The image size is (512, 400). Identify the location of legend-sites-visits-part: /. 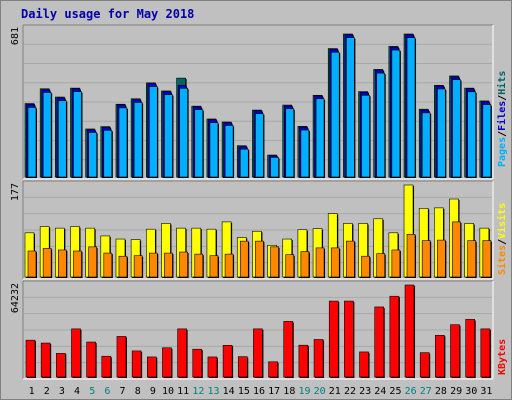
(502, 242).